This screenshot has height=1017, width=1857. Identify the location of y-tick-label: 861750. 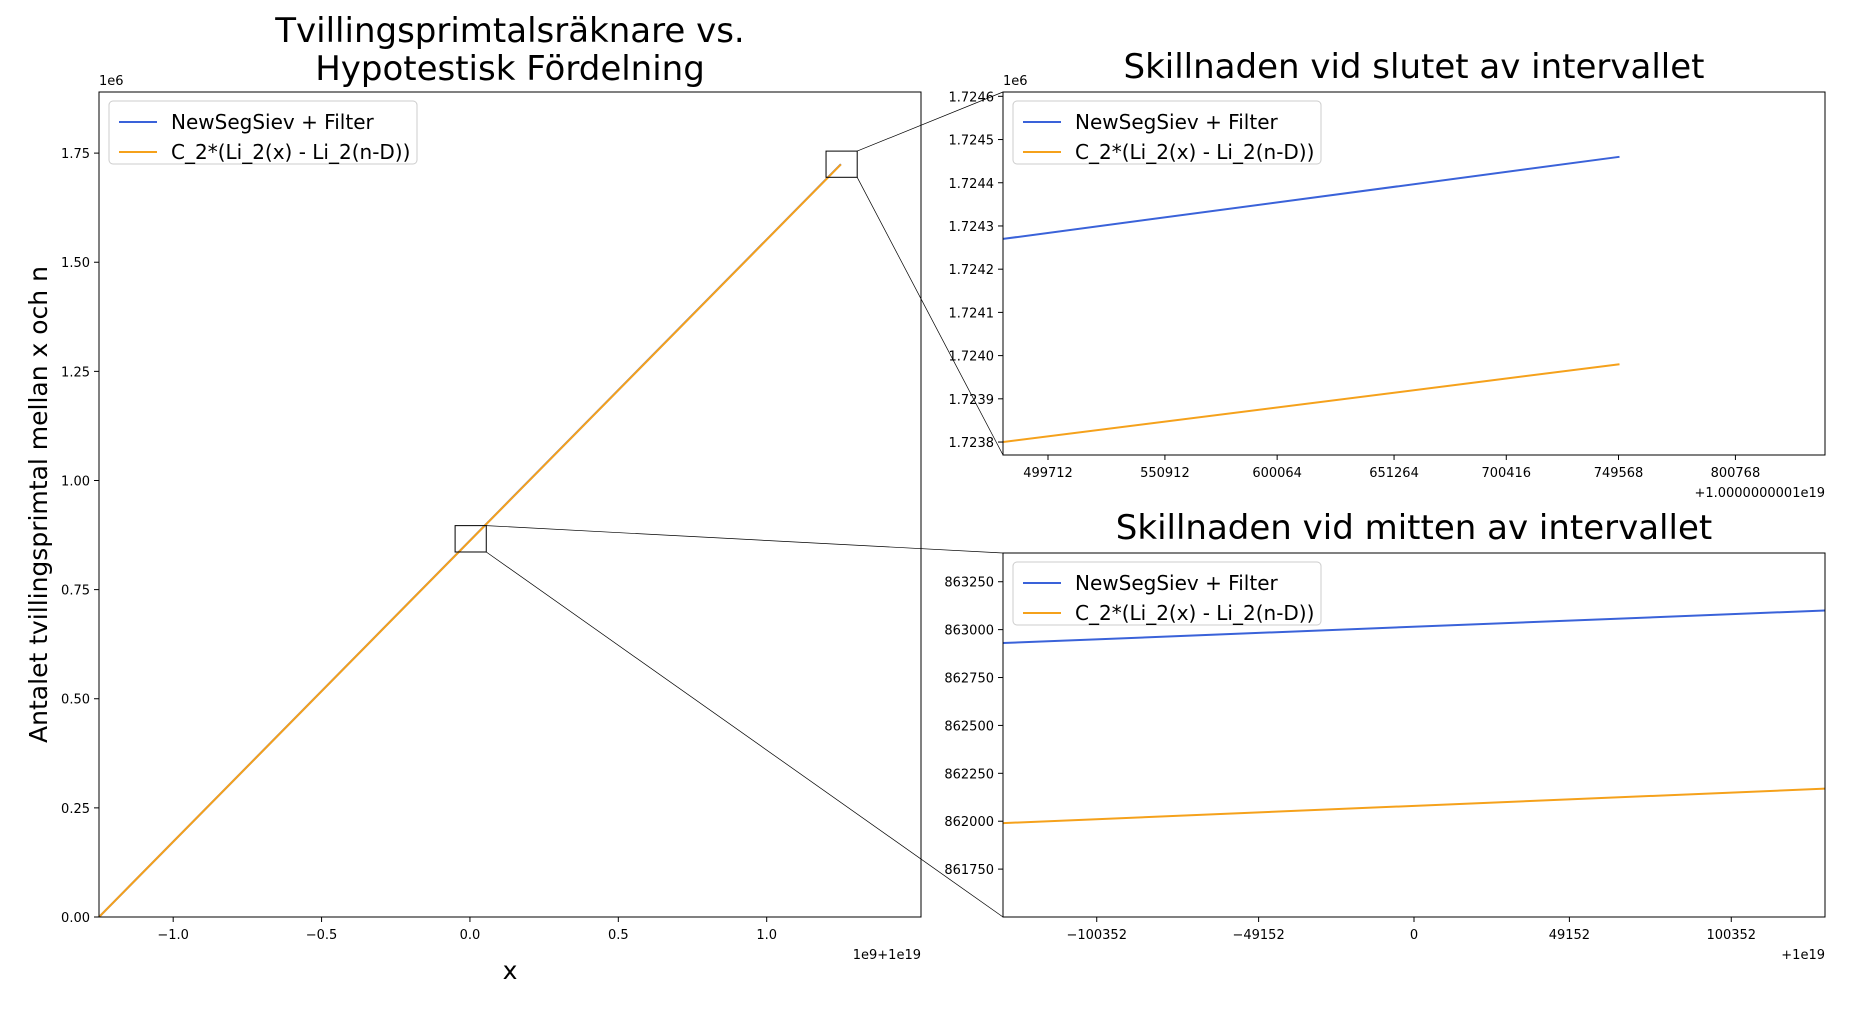
(969, 870).